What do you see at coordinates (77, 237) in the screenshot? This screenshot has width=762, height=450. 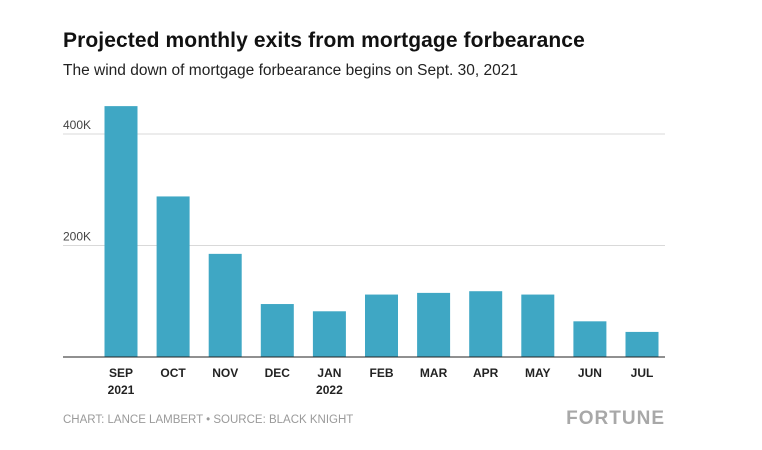 I see `y-tick-label: 200K` at bounding box center [77, 237].